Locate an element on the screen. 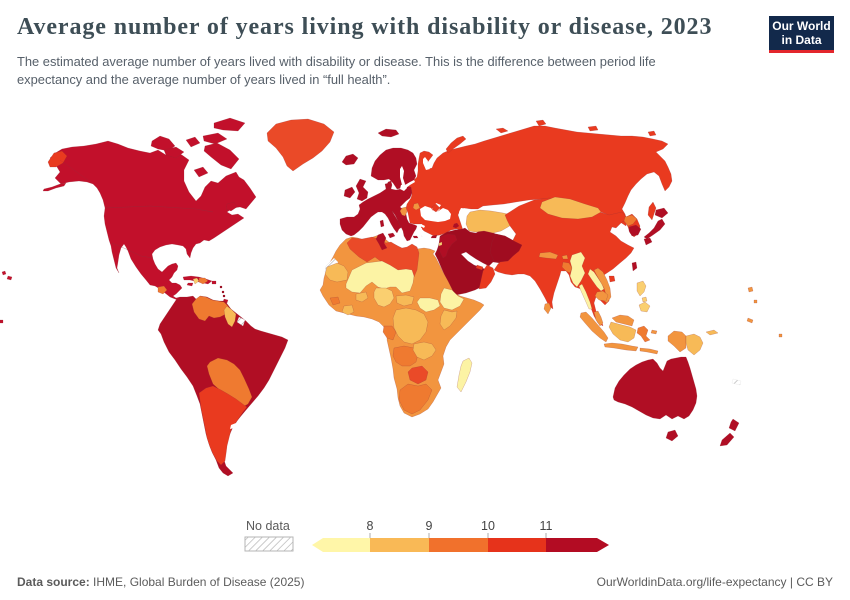 The height and width of the screenshot is (600, 850). svg-text: 11 is located at coordinates (546, 526).